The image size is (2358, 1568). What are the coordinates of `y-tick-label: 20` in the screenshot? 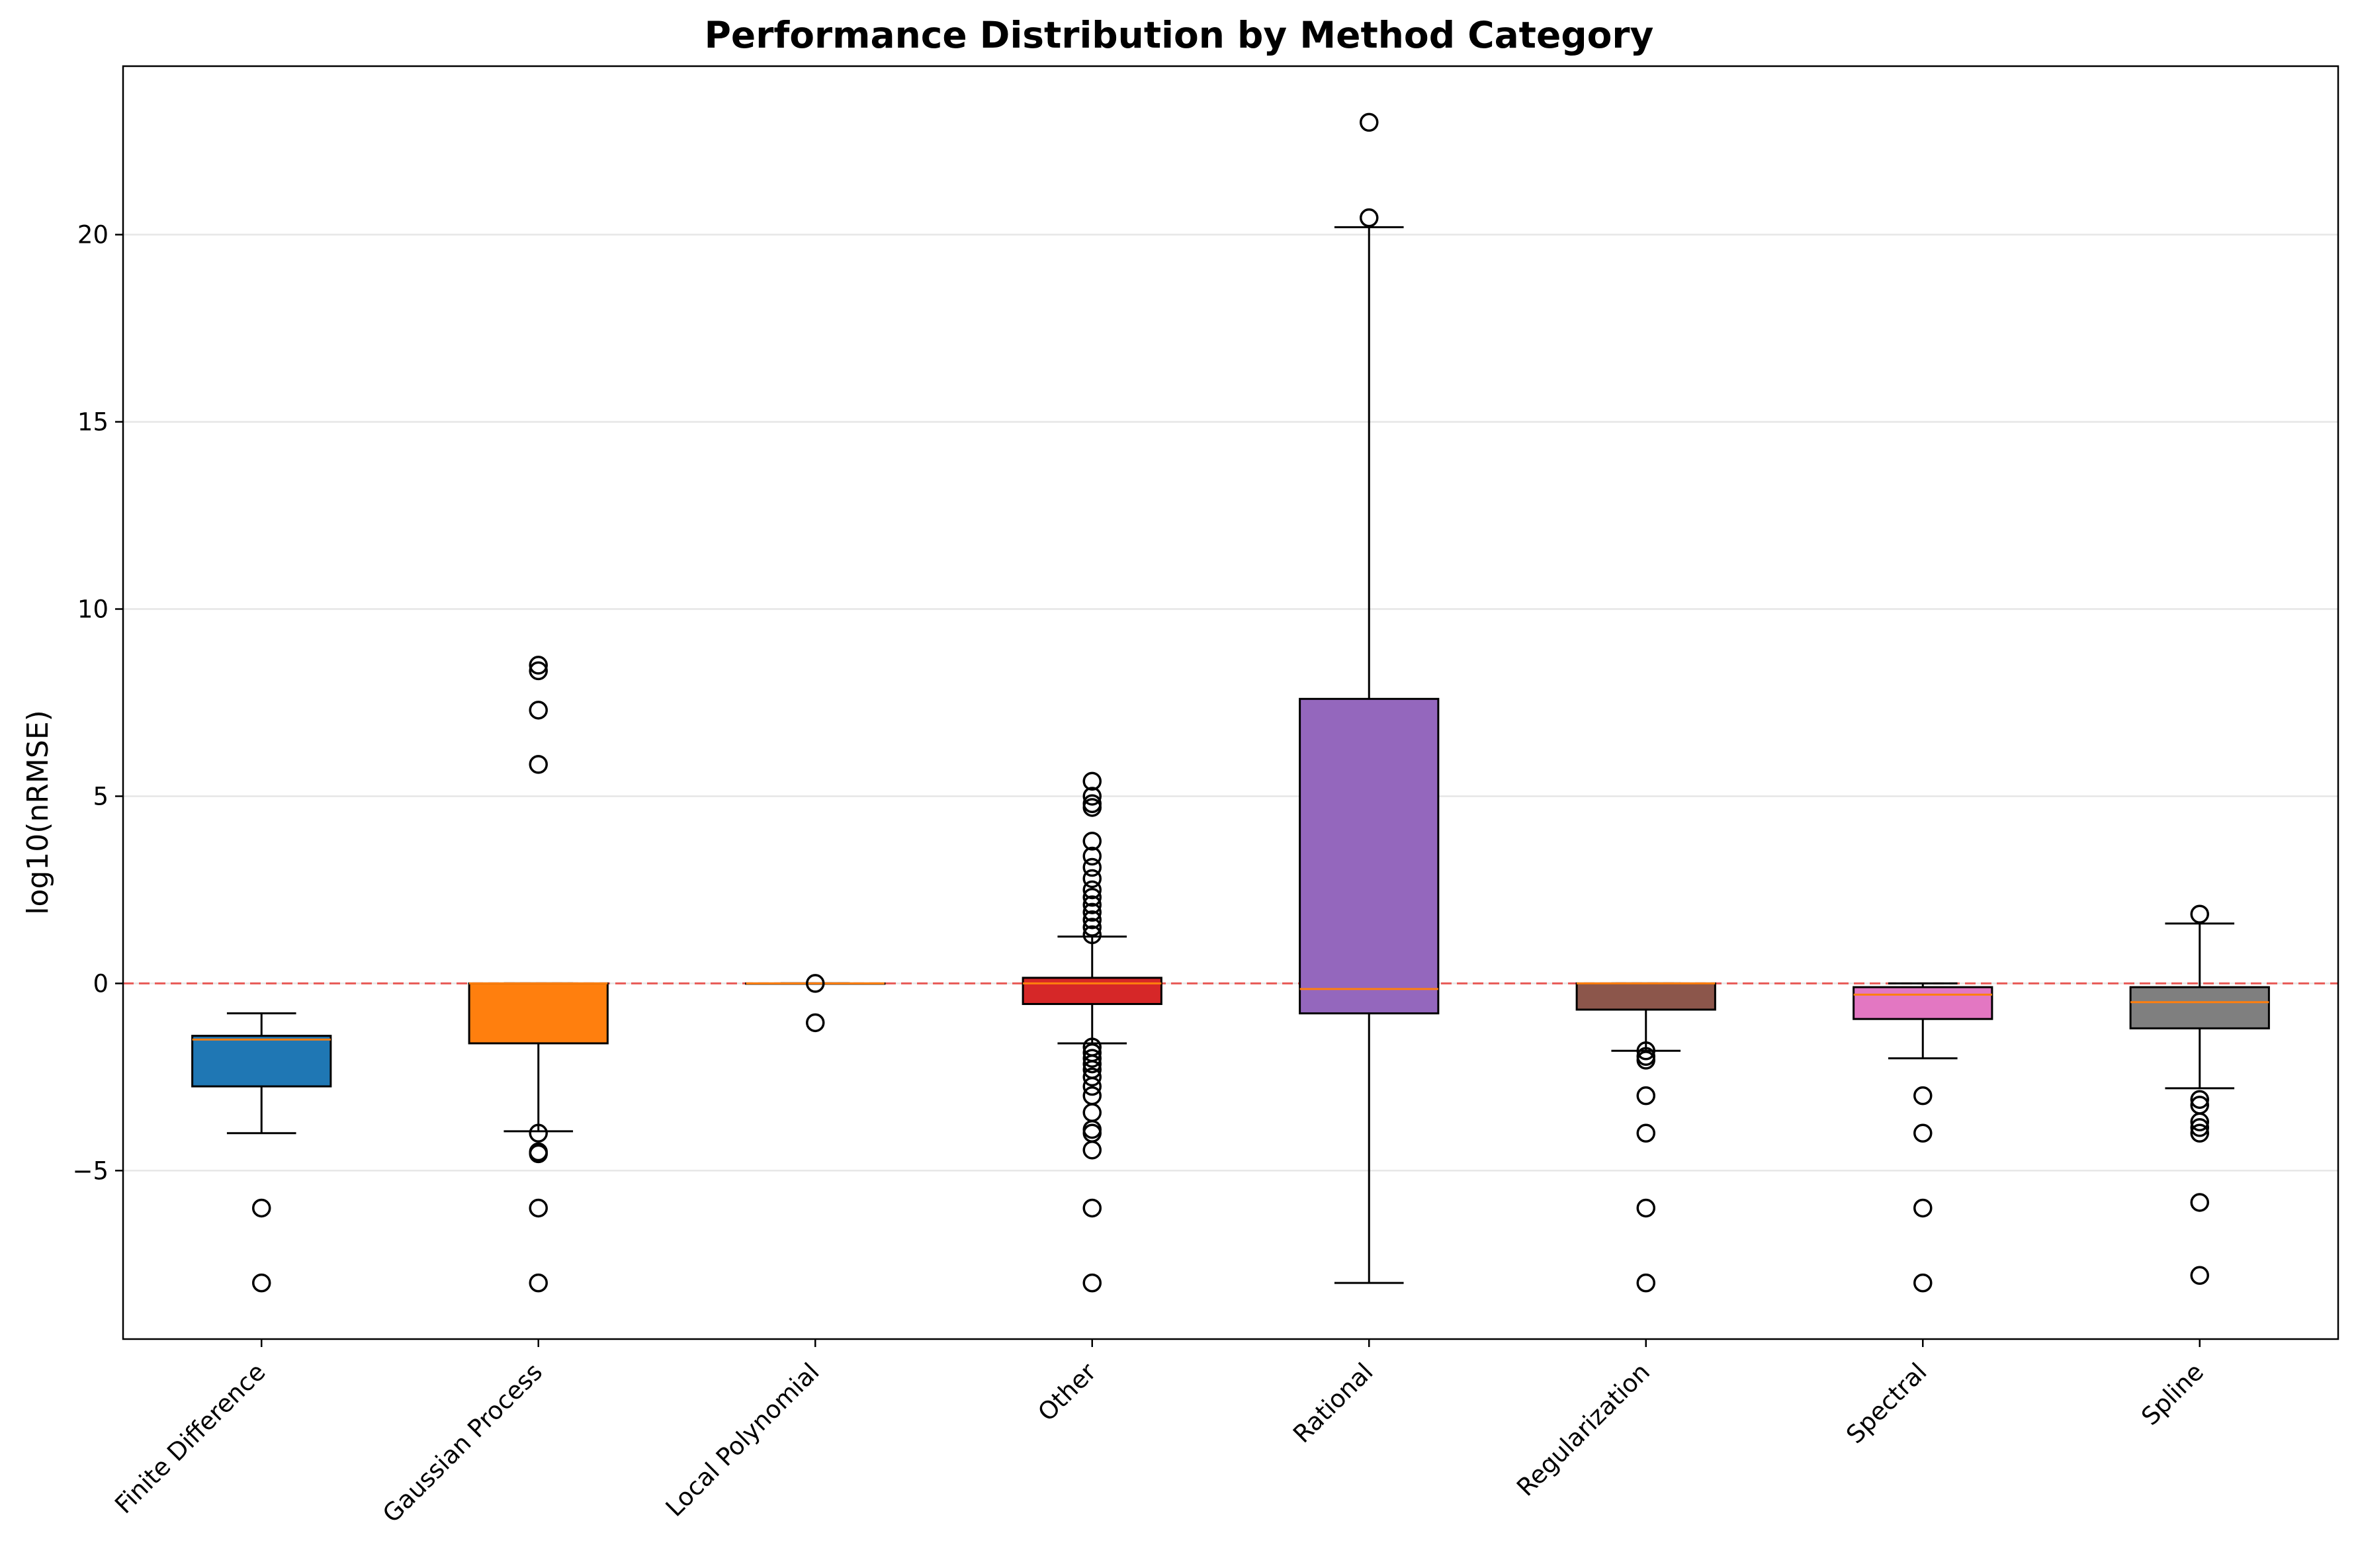 It's located at (93, 235).